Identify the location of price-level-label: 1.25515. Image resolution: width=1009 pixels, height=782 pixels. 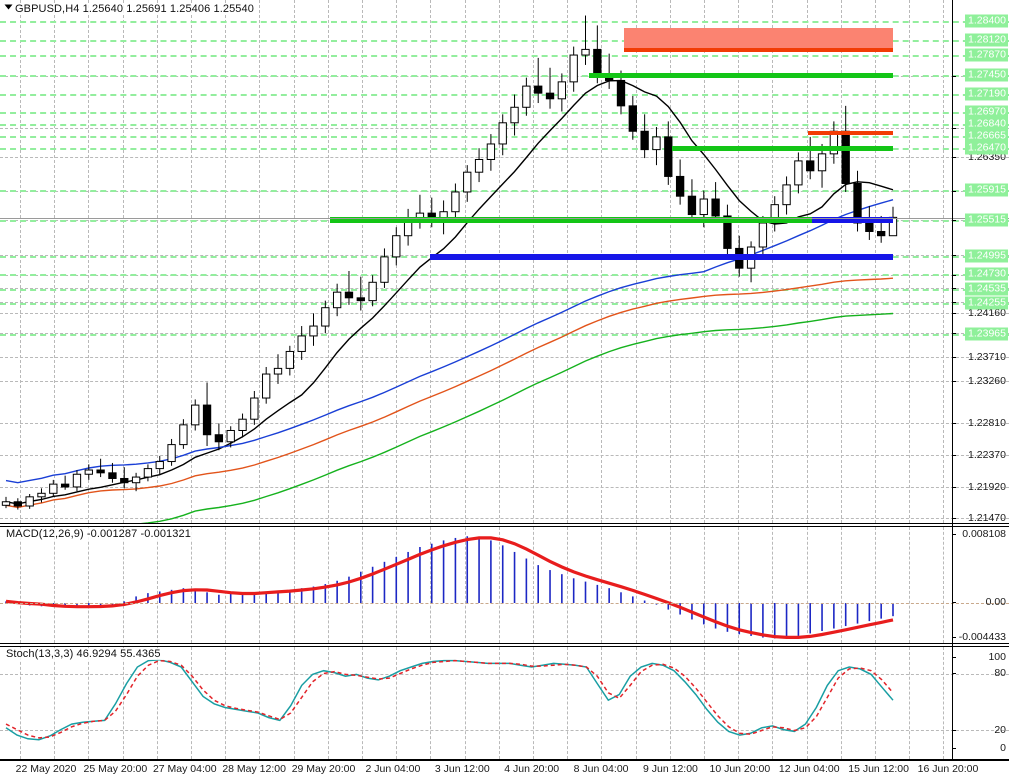
(986, 220).